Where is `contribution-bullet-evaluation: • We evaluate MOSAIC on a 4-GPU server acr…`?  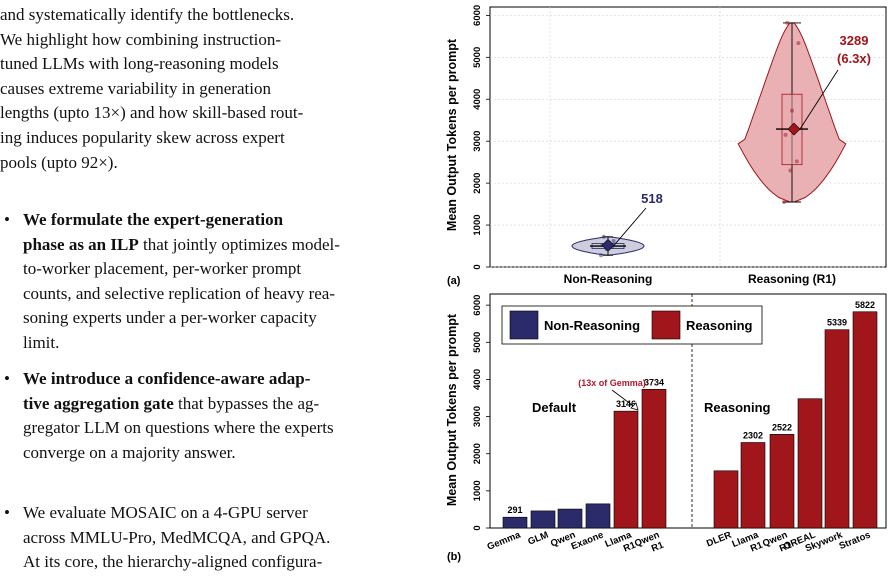 contribution-bullet-evaluation: • We evaluate MOSAIC on a 4-GPU server acr… is located at coordinates (216, 538).